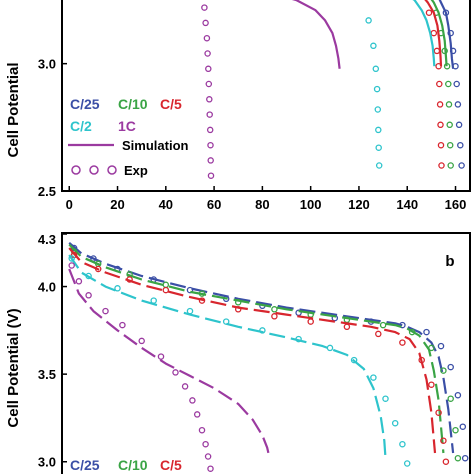 This screenshot has width=474, height=474. I want to click on panel-a-xtick-label: 160, so click(456, 204).